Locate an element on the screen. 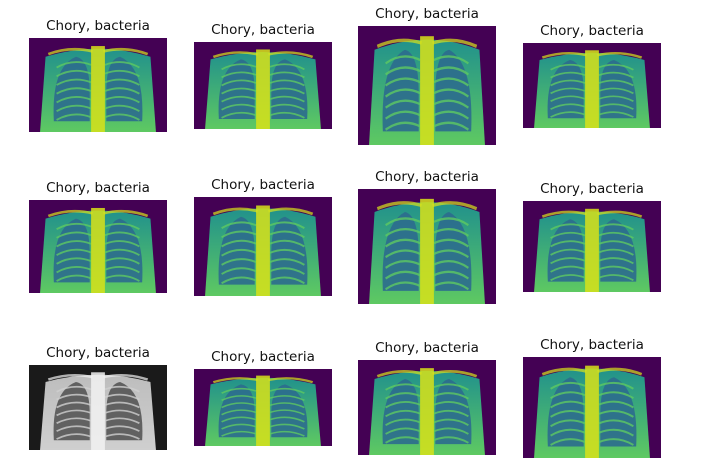  panel-1: Chory, bacteria is located at coordinates (98, 76).